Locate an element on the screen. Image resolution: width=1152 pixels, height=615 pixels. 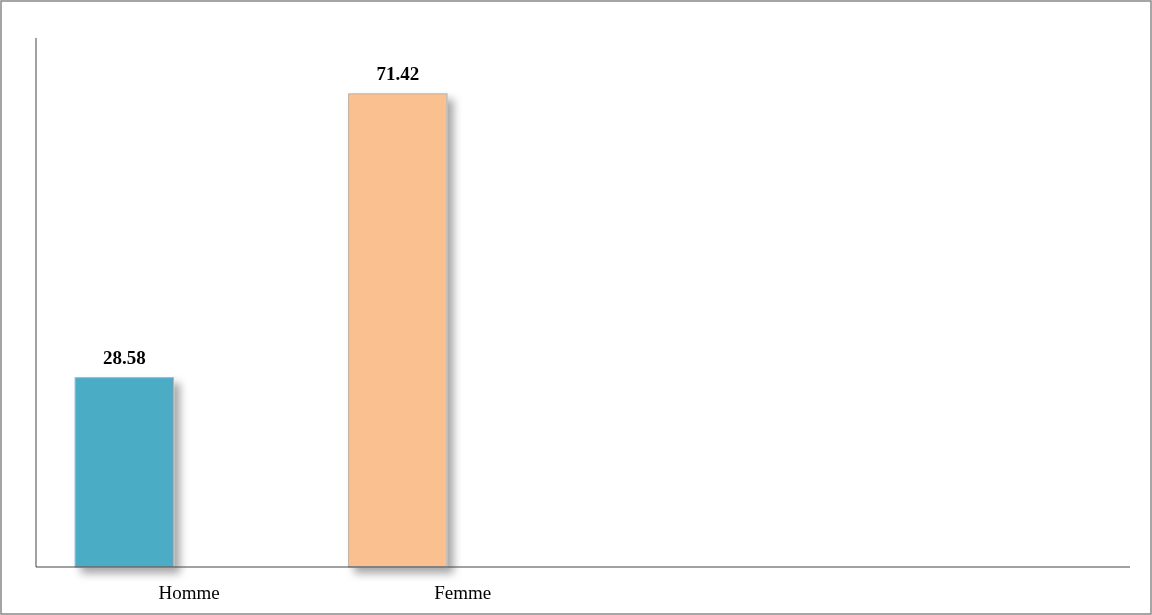
data-label: 28.58 is located at coordinates (124, 357).